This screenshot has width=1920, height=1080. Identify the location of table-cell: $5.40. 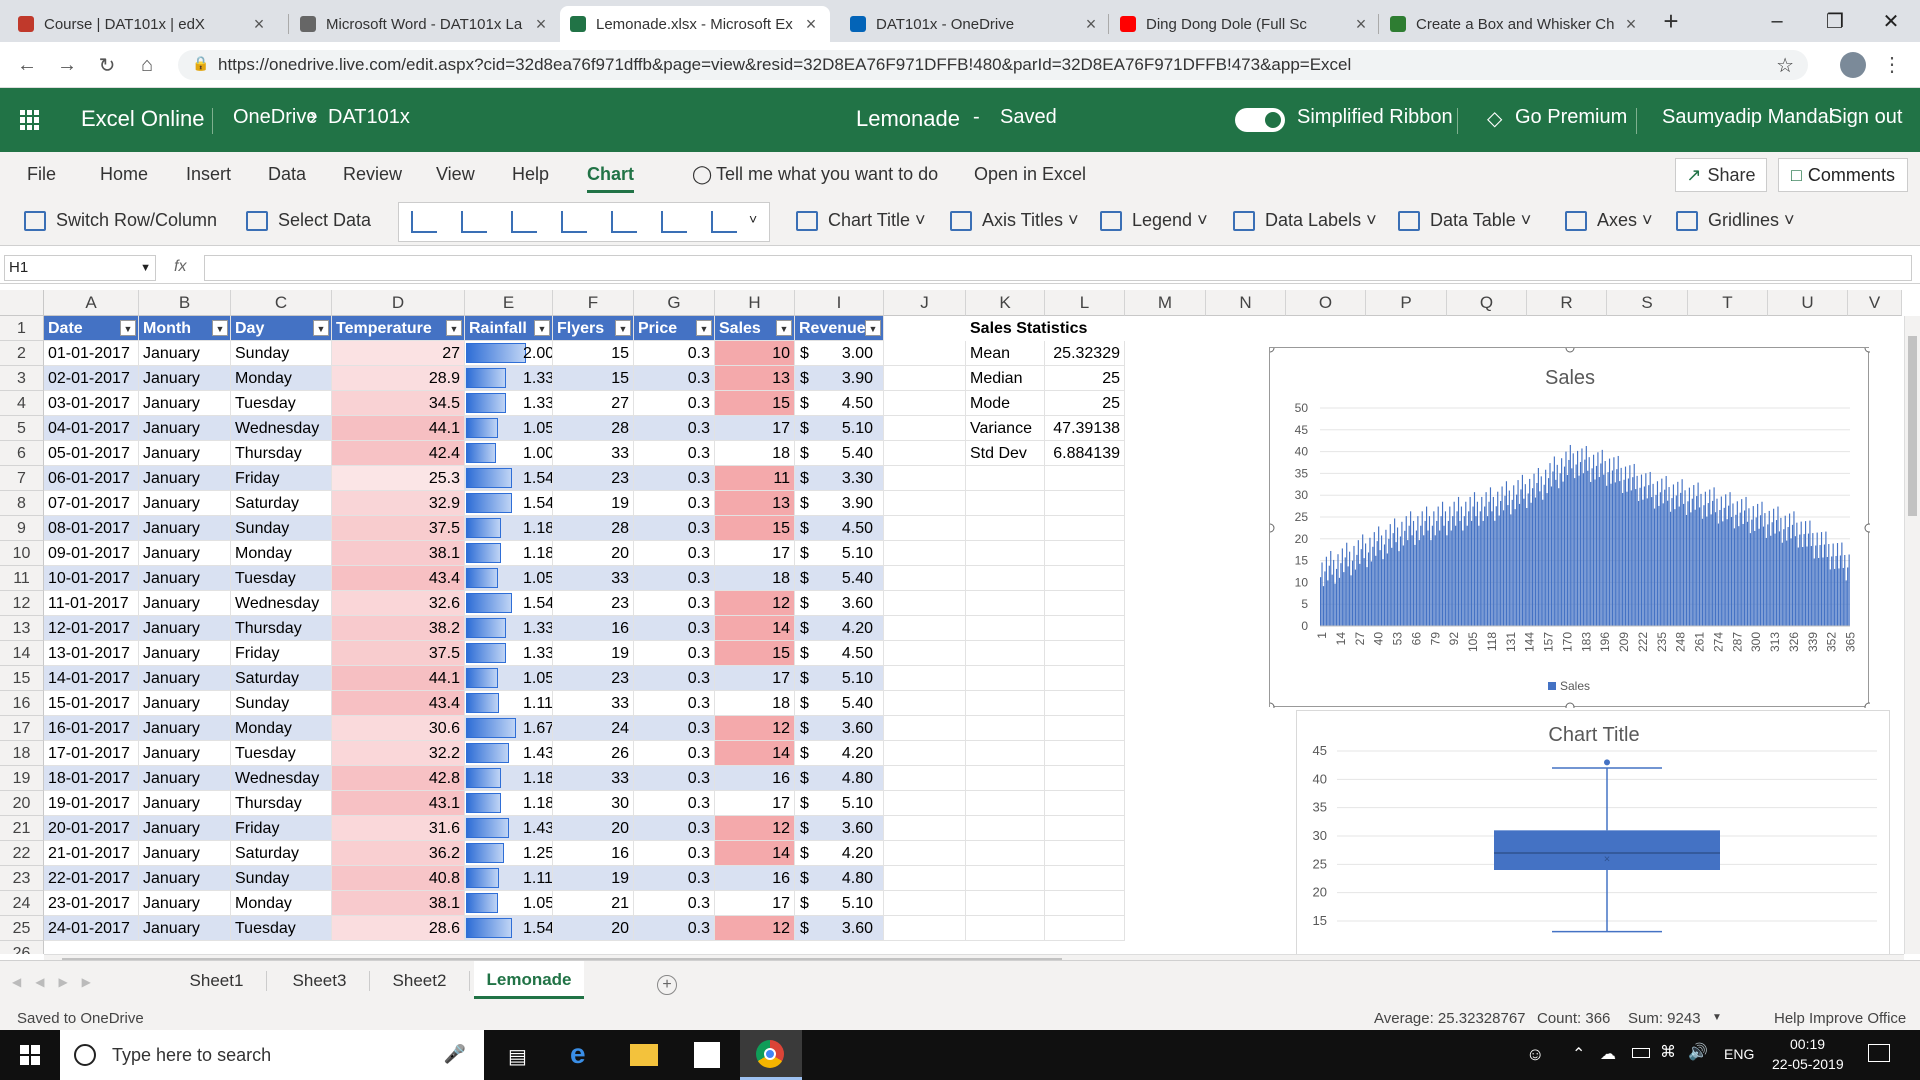
(839, 578).